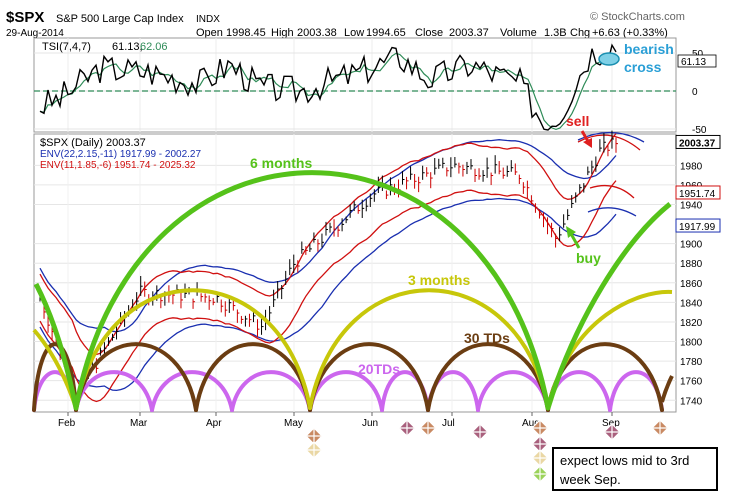 The height and width of the screenshot is (502, 744). What do you see at coordinates (487, 338) in the screenshot?
I see `thirty-tds-label: 30 TDs` at bounding box center [487, 338].